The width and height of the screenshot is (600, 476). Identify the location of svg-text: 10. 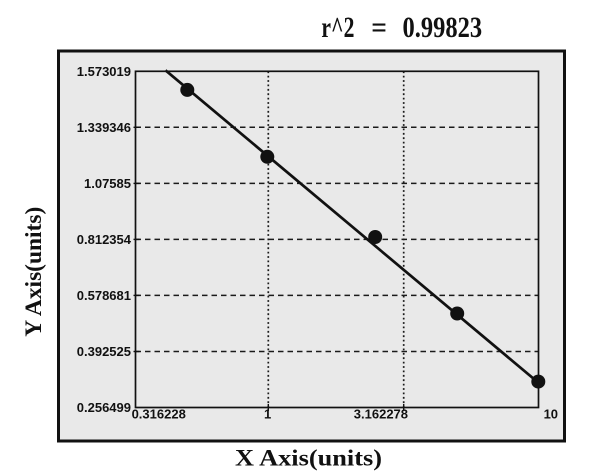
(551, 414).